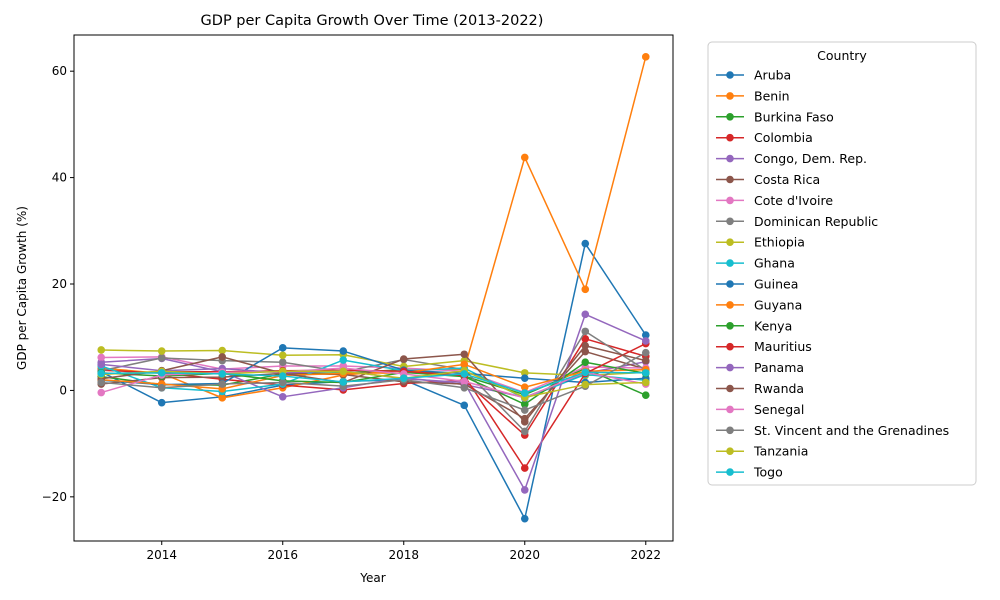  I want to click on legend-item: Cote d'Ivoire, so click(774, 200).